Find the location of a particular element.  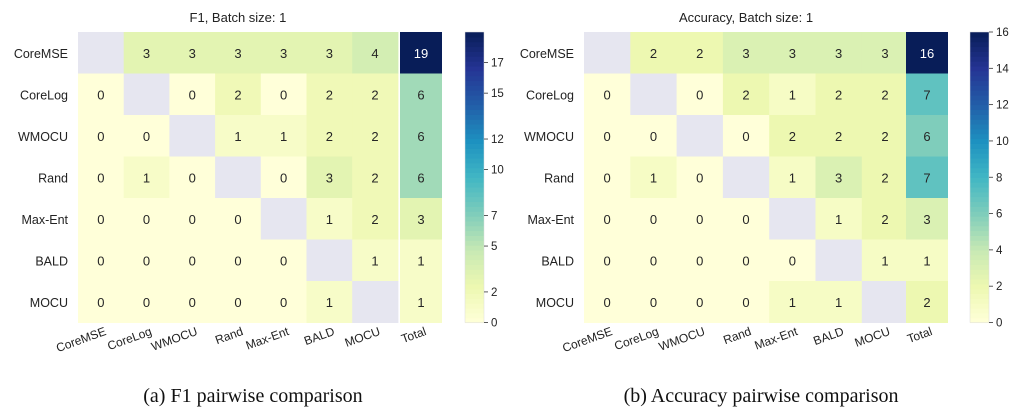

row-tick-label: MOCU is located at coordinates (49, 303).